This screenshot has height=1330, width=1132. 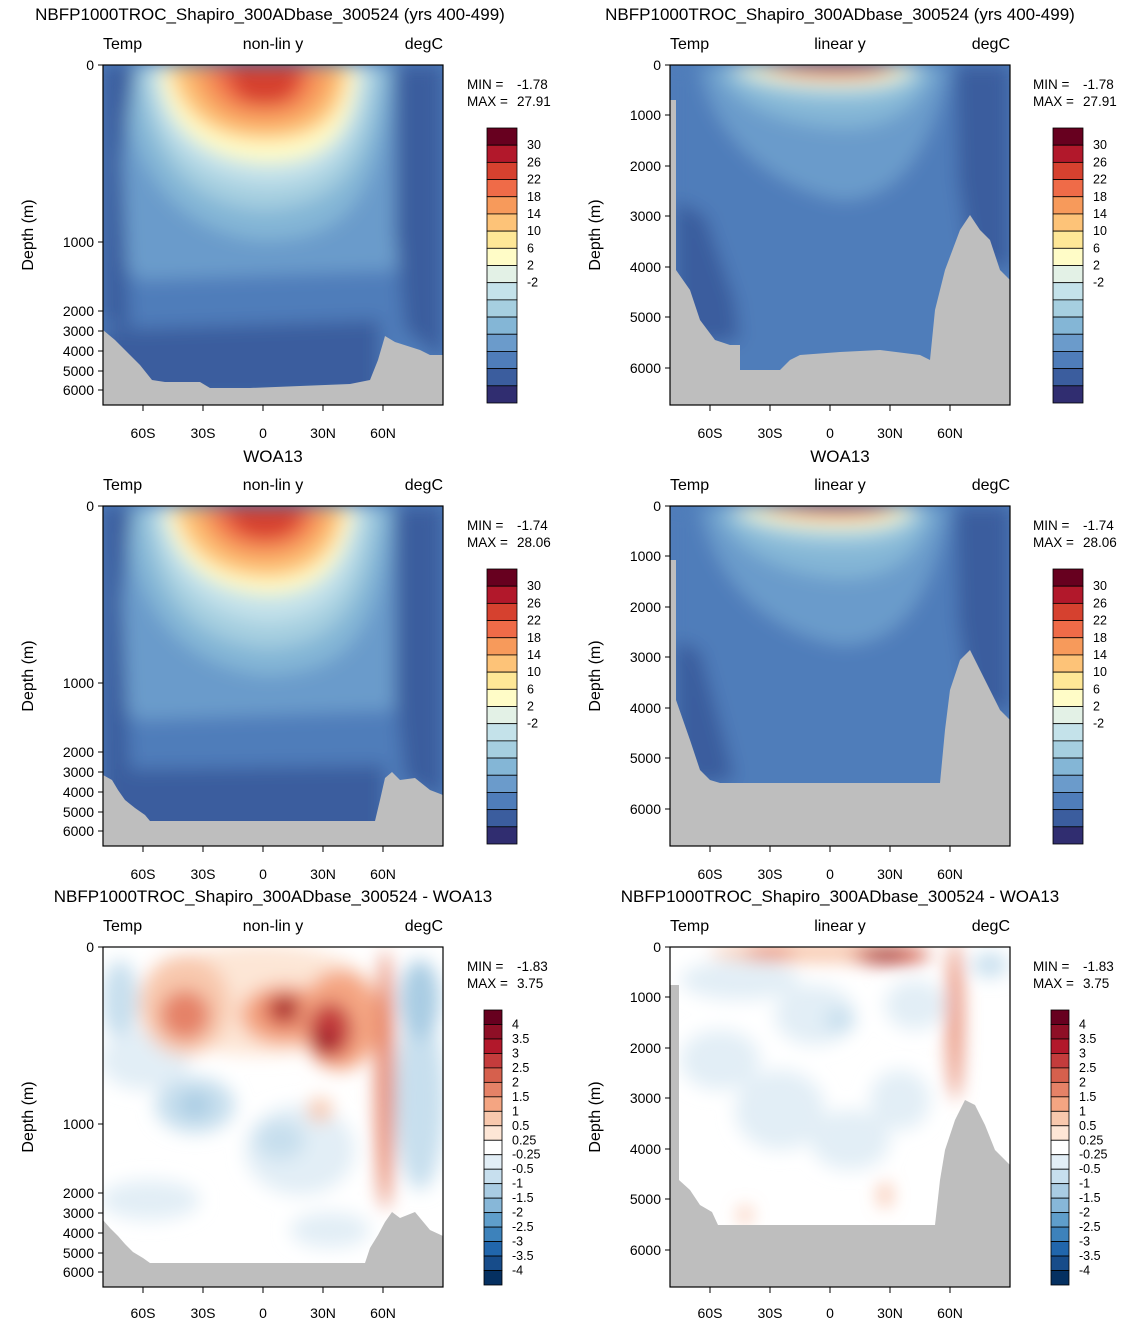 I want to click on colorbar-label: 3, so click(x=515, y=1053).